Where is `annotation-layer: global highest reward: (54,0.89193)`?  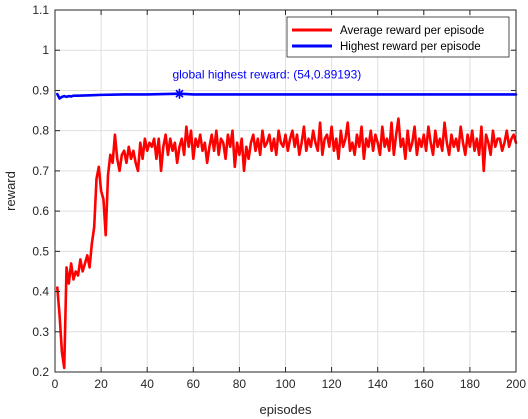 annotation-layer: global highest reward: (54,0.89193) is located at coordinates (266, 83).